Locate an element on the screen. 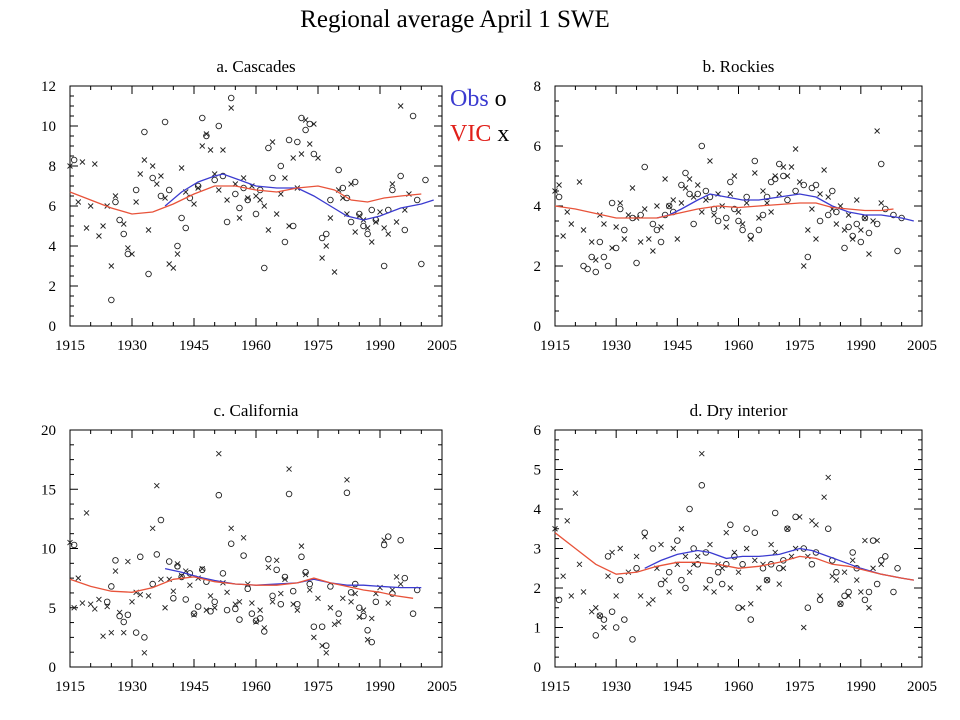 Image resolution: width=960 pixels, height=720 pixels. y-tick-label: 4 is located at coordinates (538, 510).